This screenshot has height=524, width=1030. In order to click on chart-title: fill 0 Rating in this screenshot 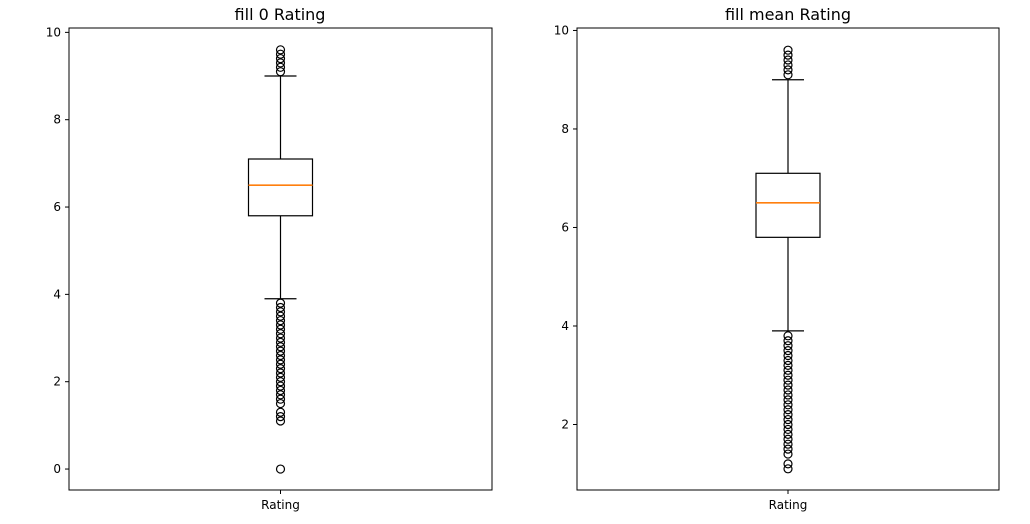, I will do `click(280, 14)`.